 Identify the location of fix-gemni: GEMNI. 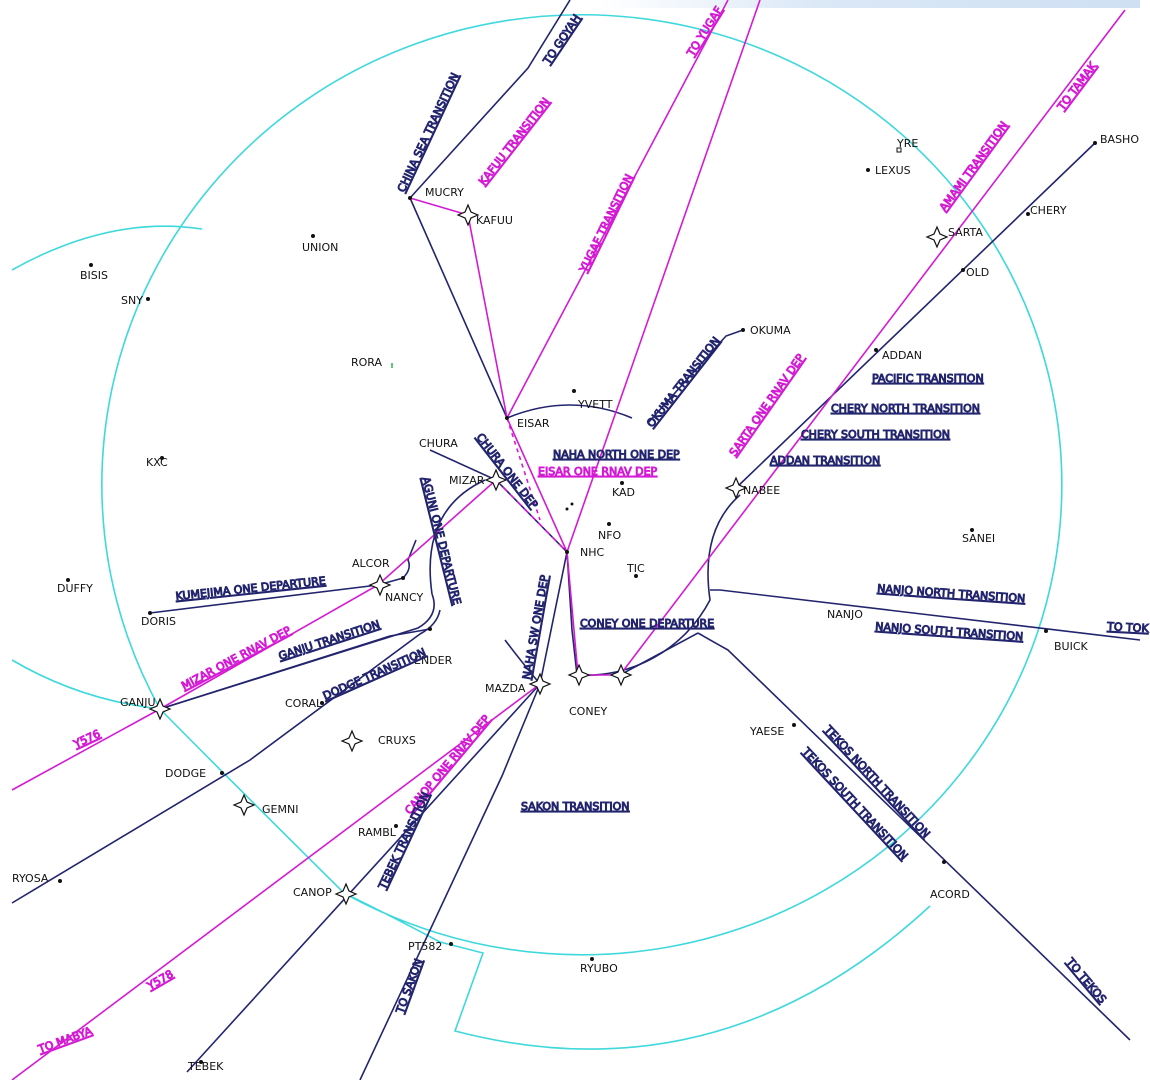
(280, 809).